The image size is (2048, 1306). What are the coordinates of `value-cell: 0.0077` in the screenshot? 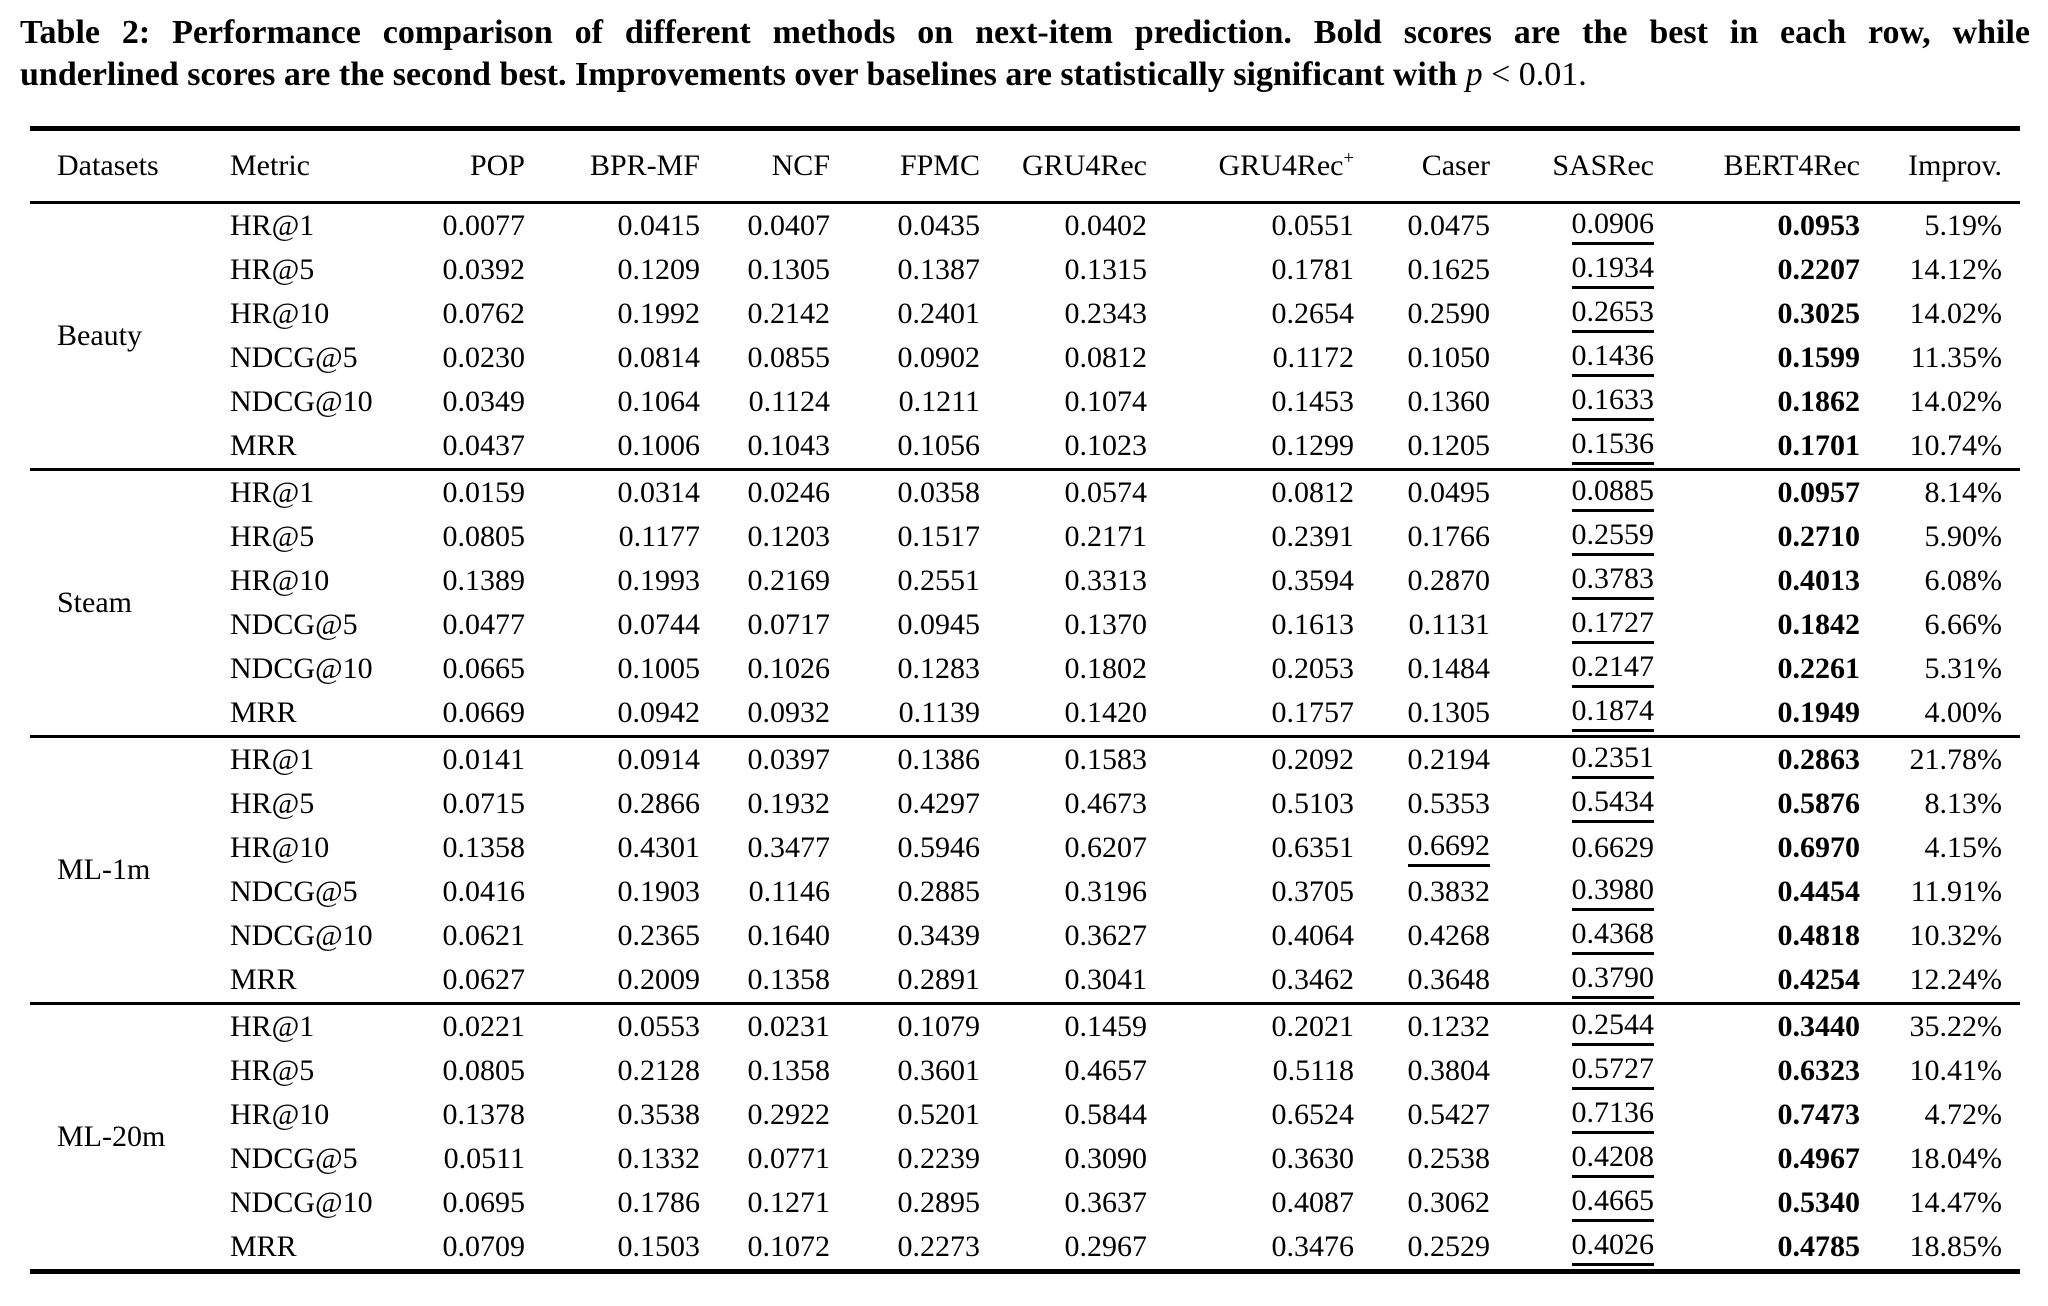 It's located at (484, 225).